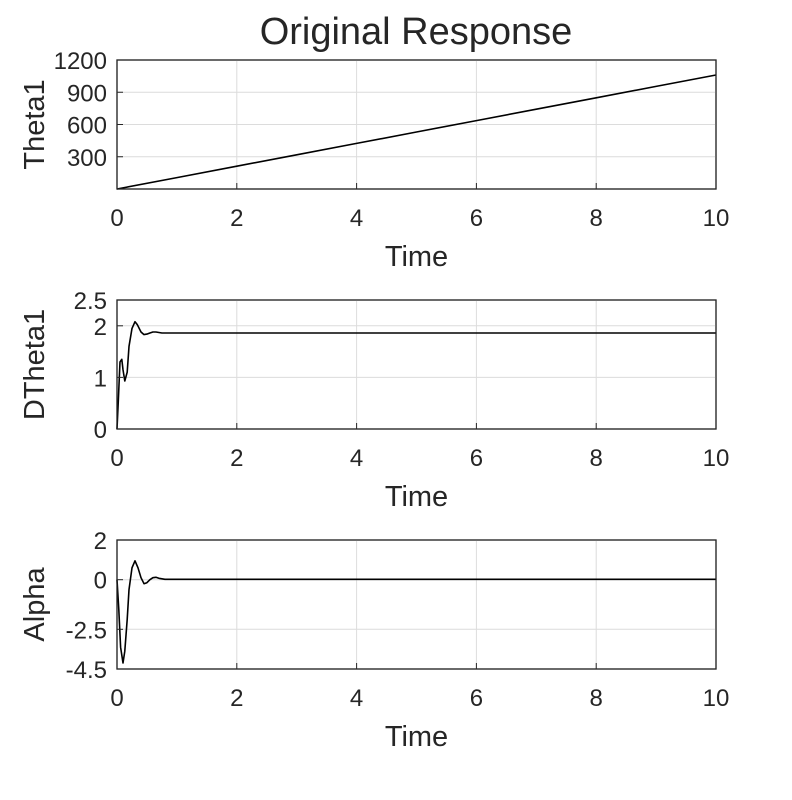  Describe the element at coordinates (87, 158) in the screenshot. I see `y-tick-label: 300` at that location.